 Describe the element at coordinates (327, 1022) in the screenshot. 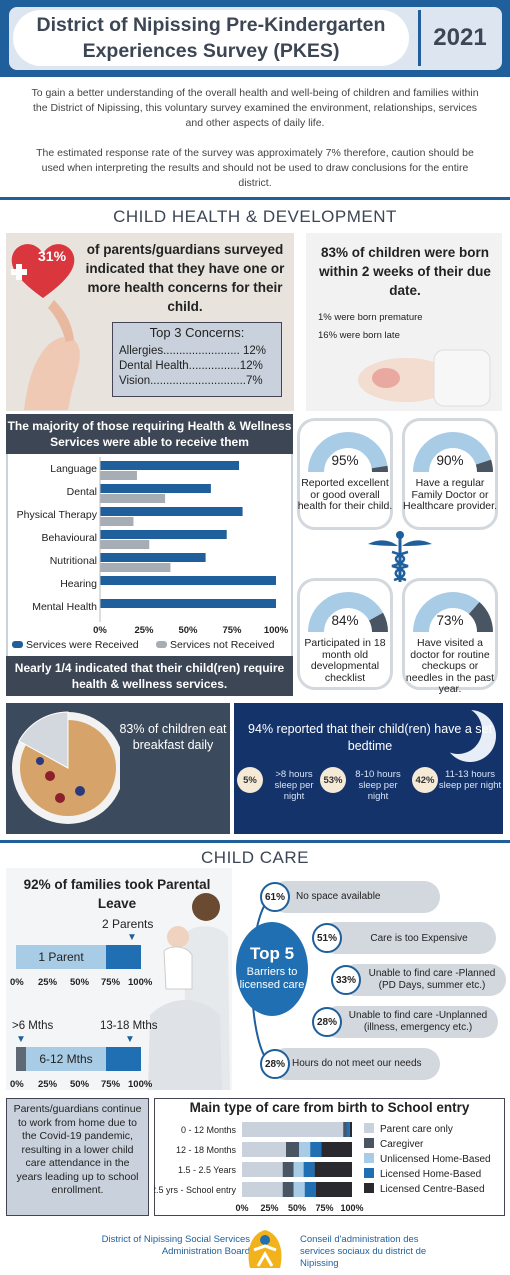

I see `barrier-pct: 28%` at that location.